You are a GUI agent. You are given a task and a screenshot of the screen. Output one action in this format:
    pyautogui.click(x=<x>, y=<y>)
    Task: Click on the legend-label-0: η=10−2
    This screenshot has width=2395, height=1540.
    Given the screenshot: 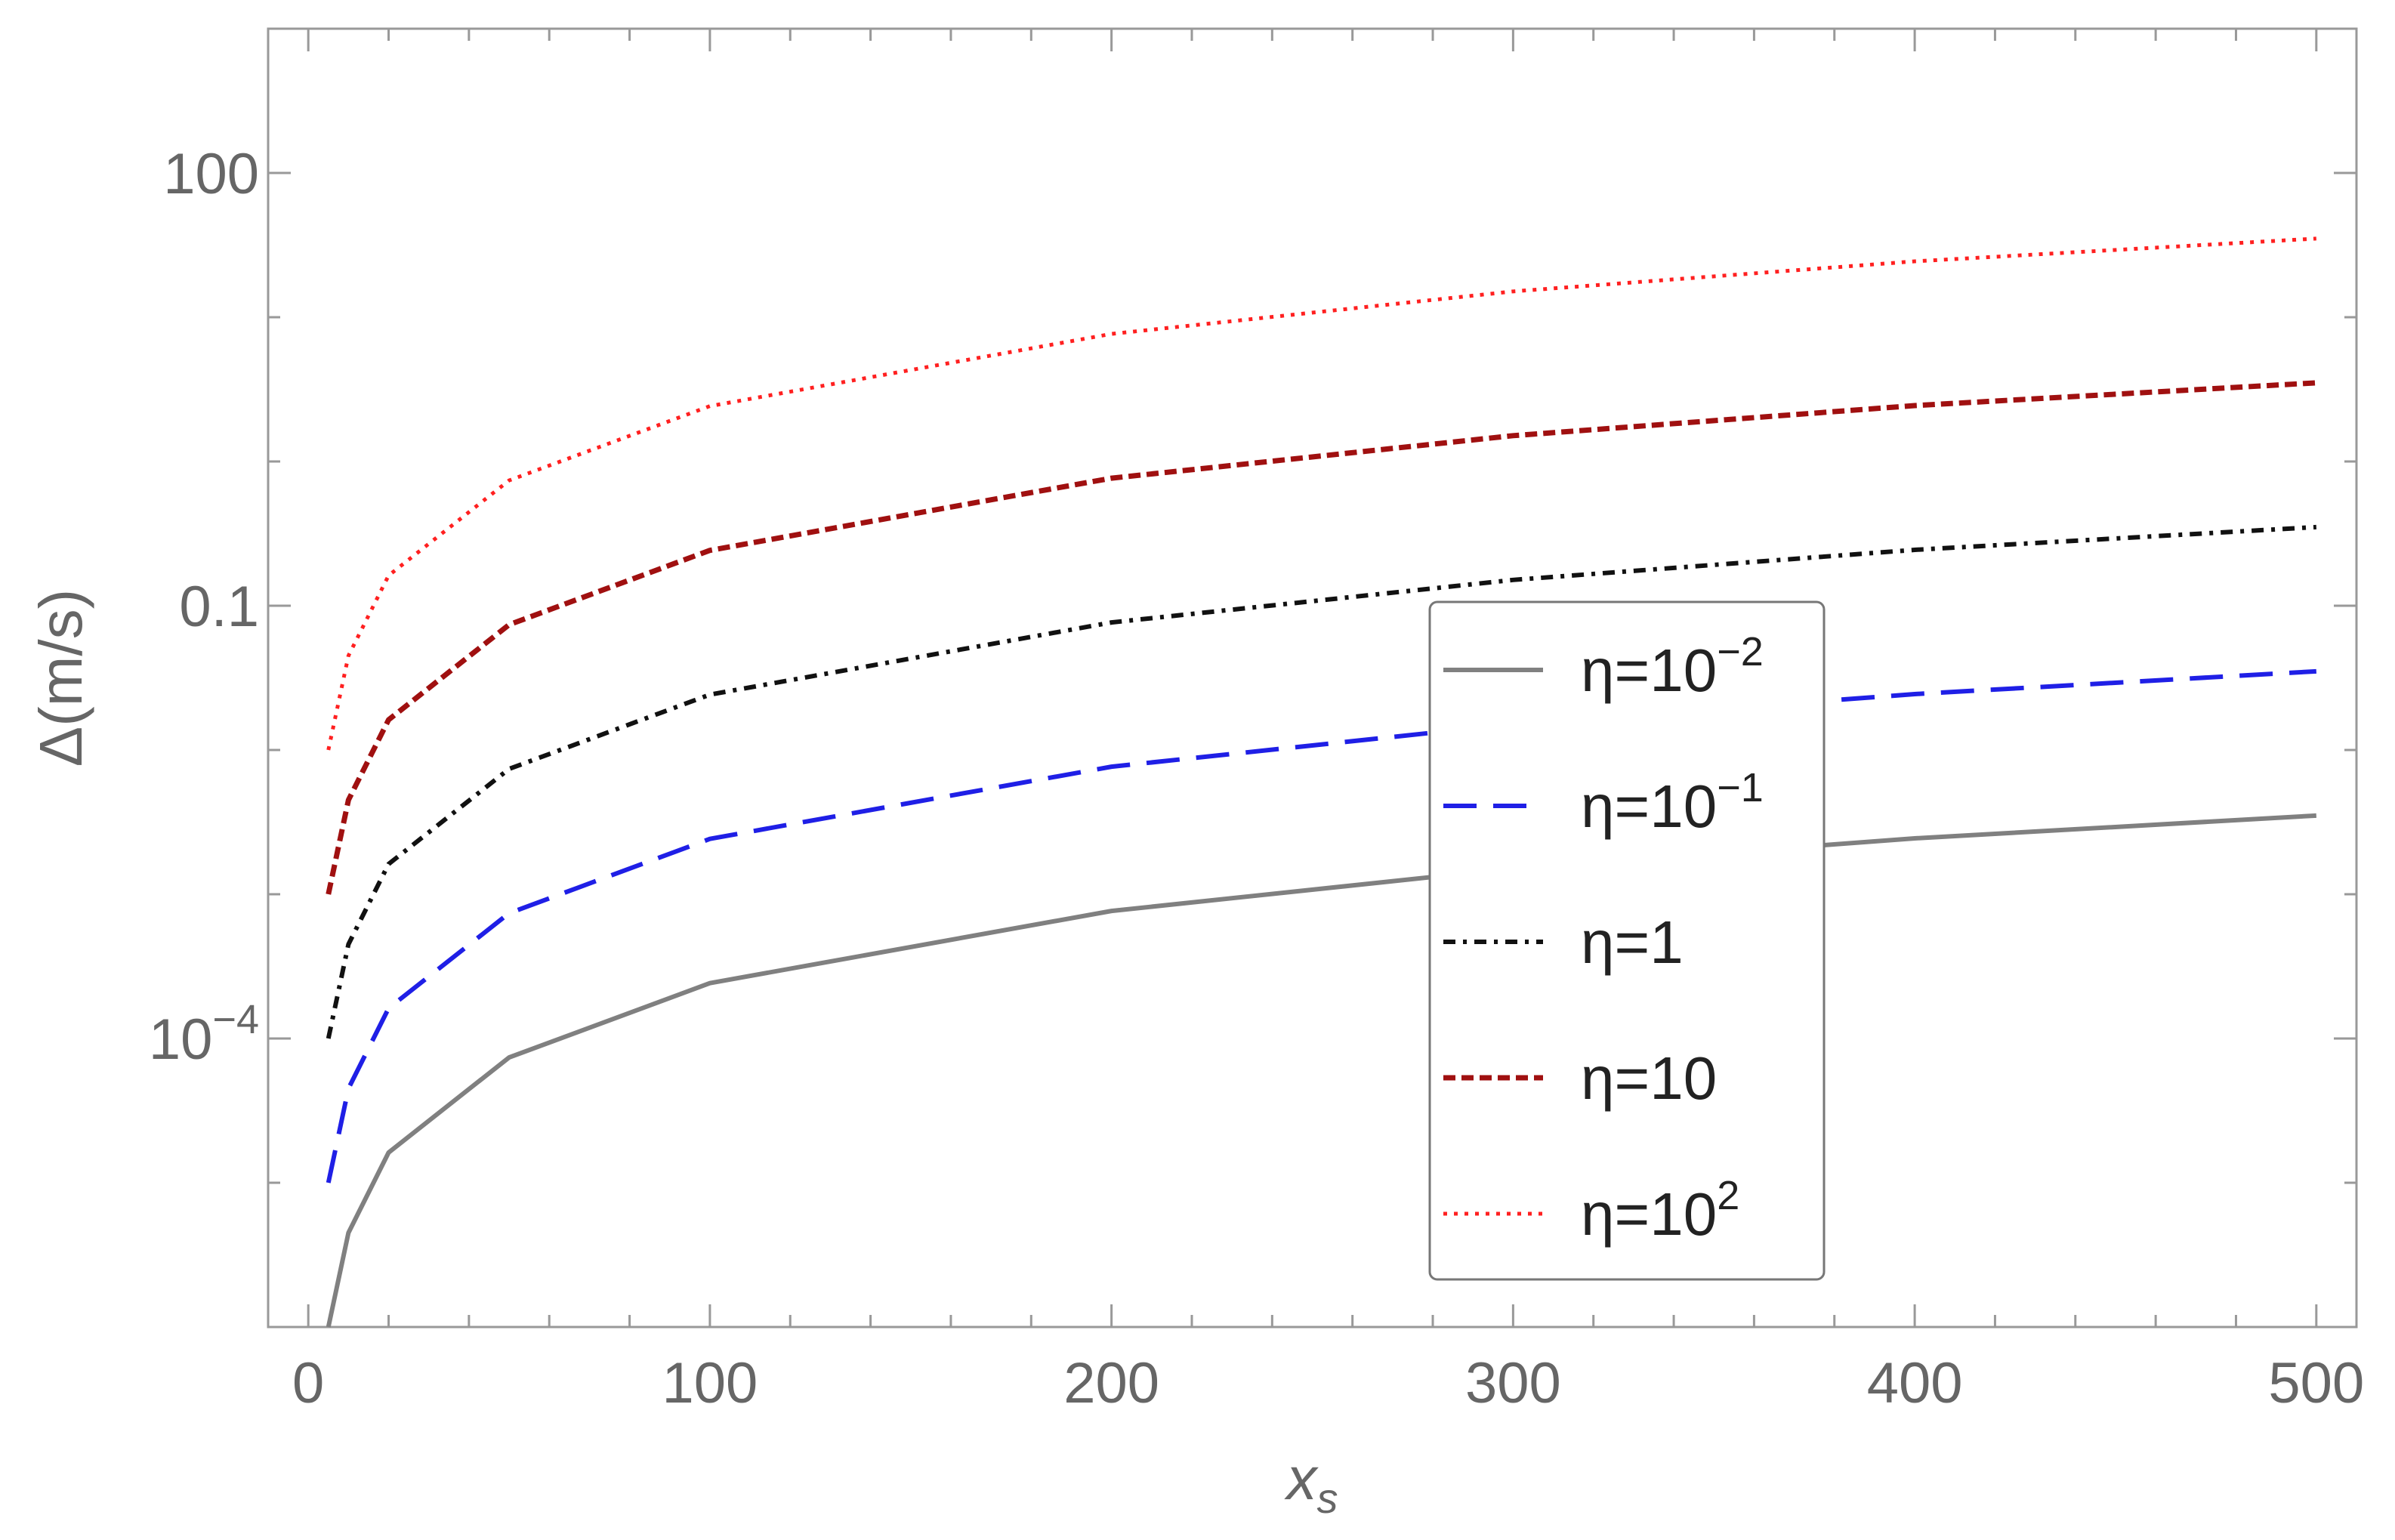 What is the action you would take?
    pyautogui.click(x=1672, y=667)
    